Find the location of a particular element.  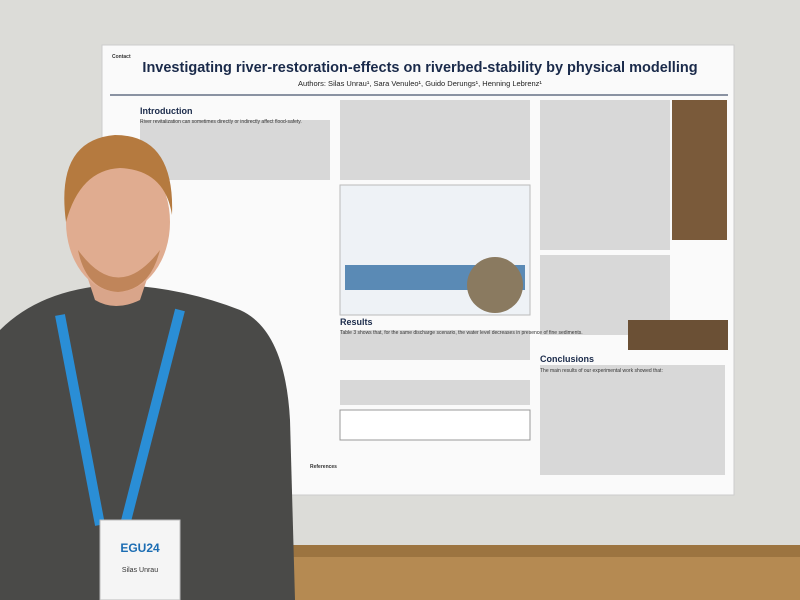

figure-photo is located at coordinates (495, 285).